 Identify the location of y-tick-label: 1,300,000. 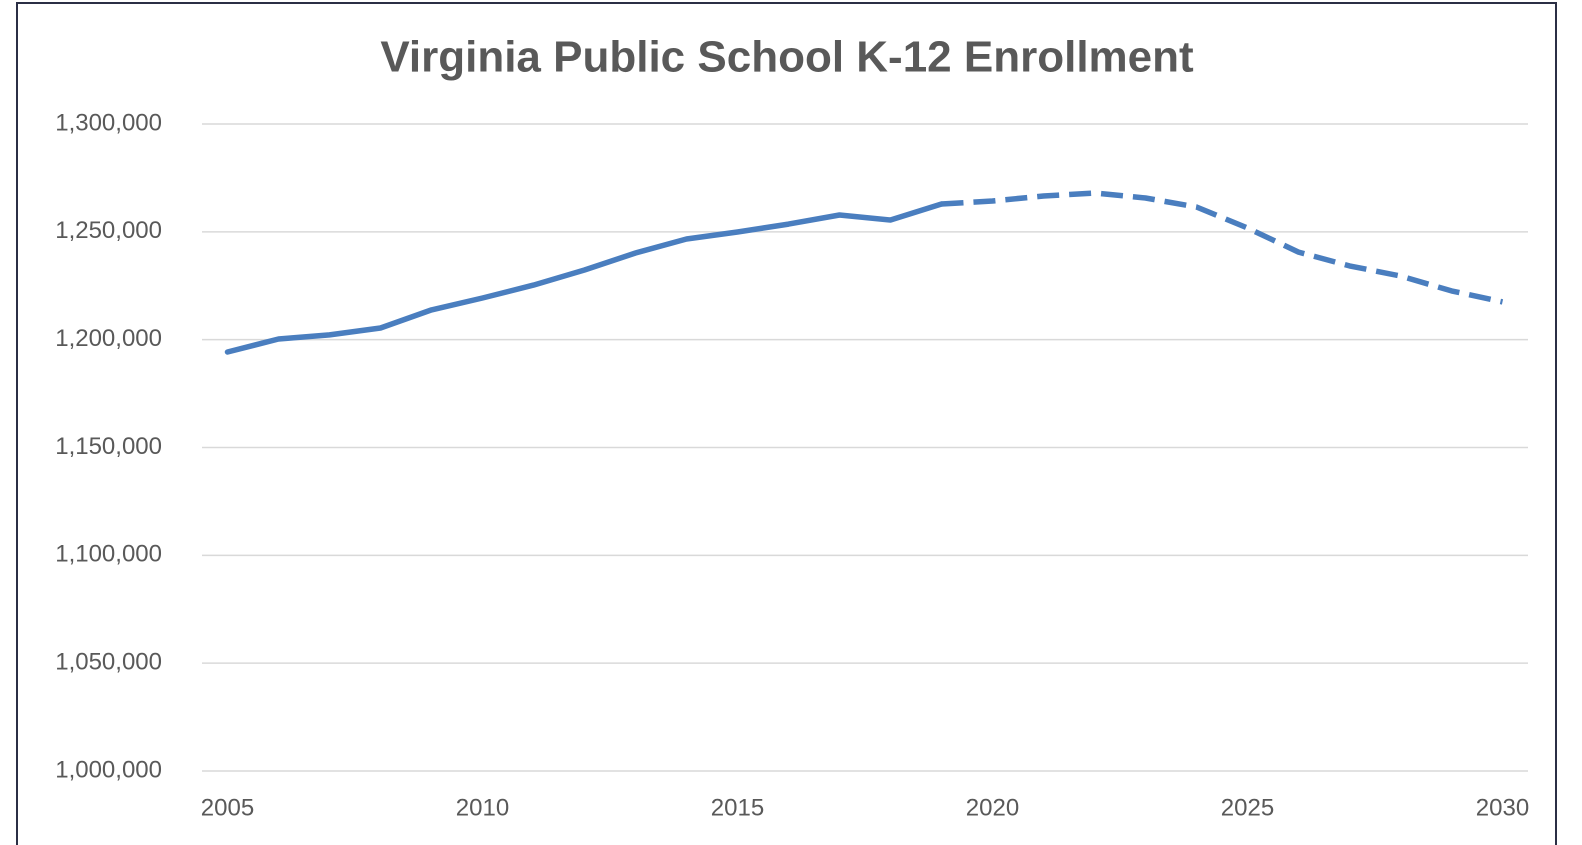
(108, 122).